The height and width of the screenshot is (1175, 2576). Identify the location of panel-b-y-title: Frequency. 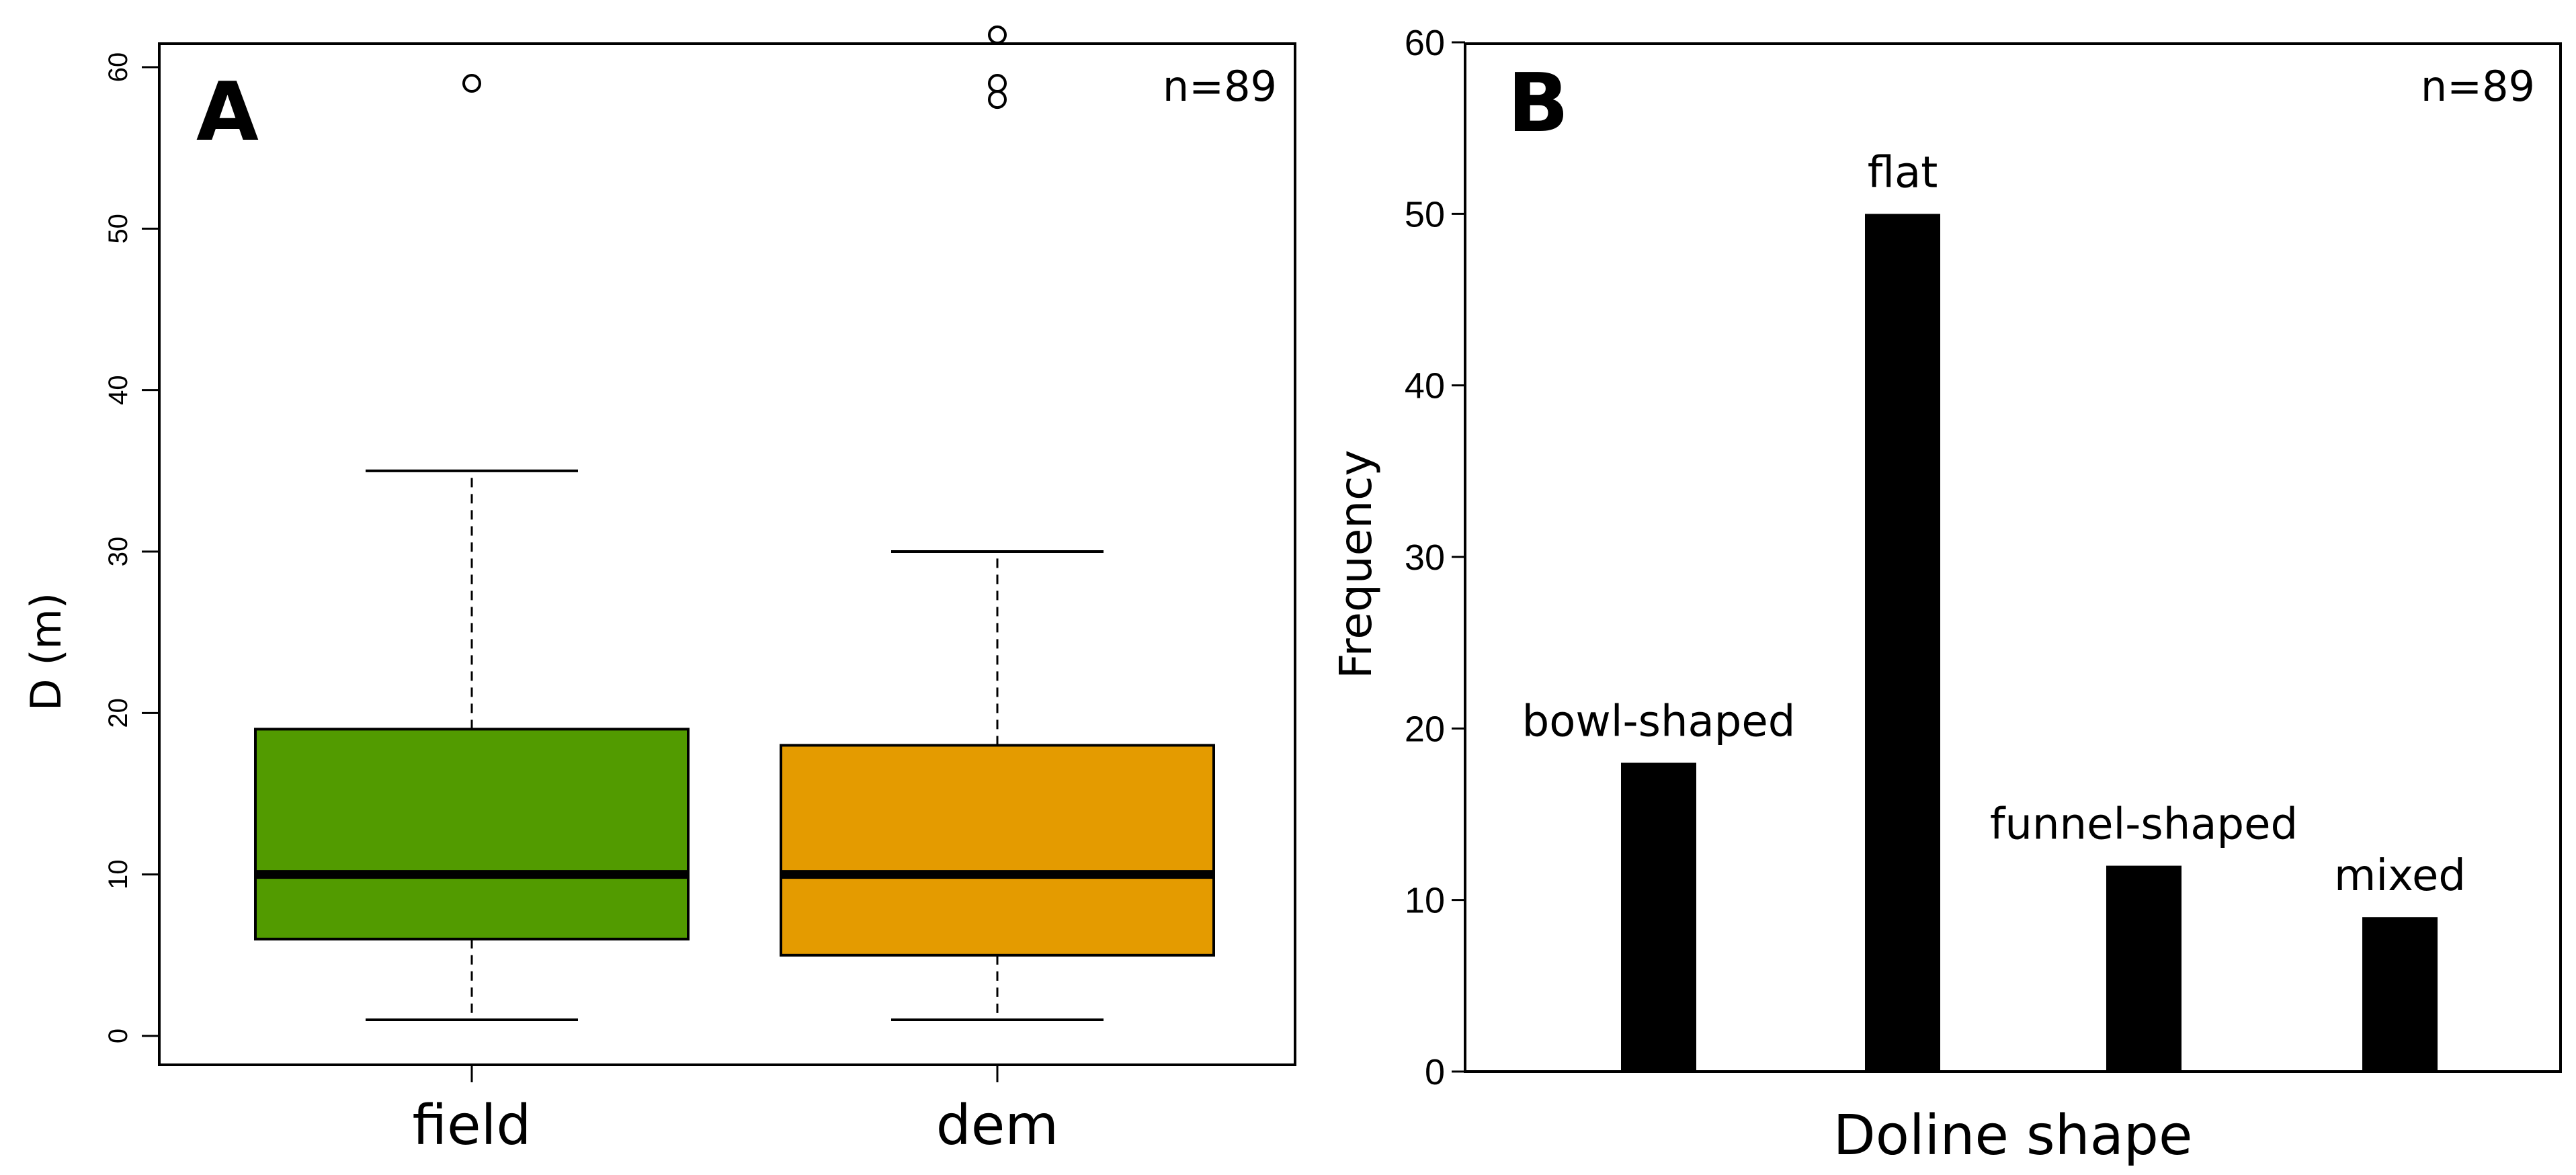
(1356, 564).